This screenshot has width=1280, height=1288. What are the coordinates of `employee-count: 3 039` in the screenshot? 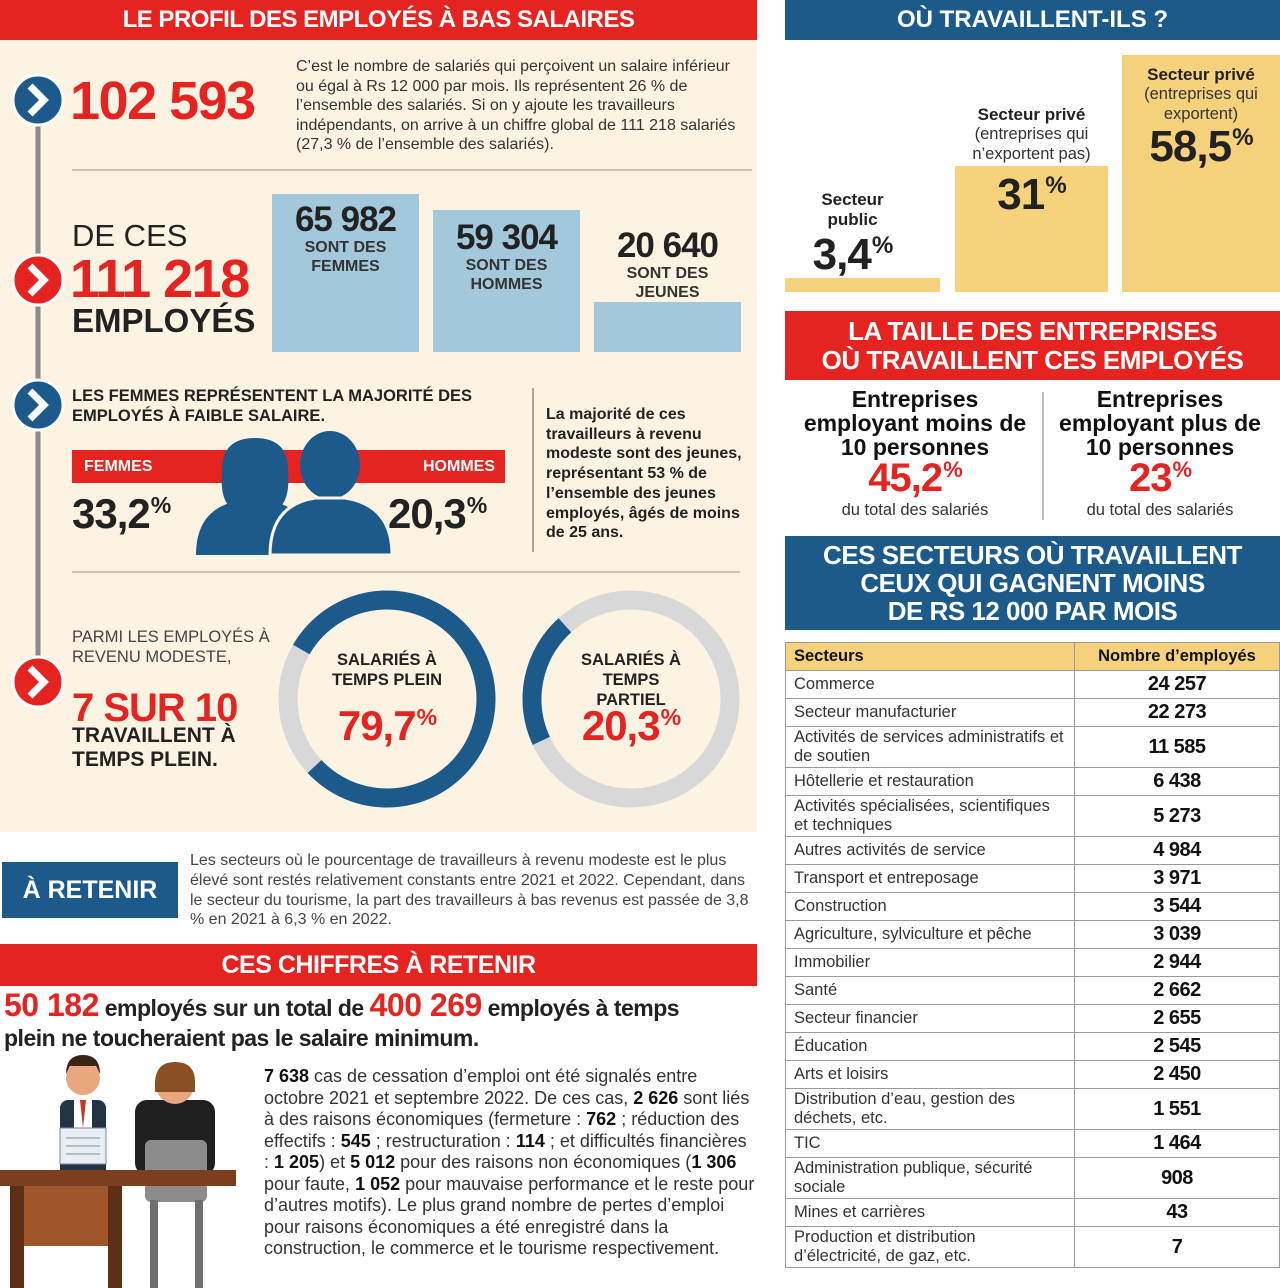 It's located at (1177, 934).